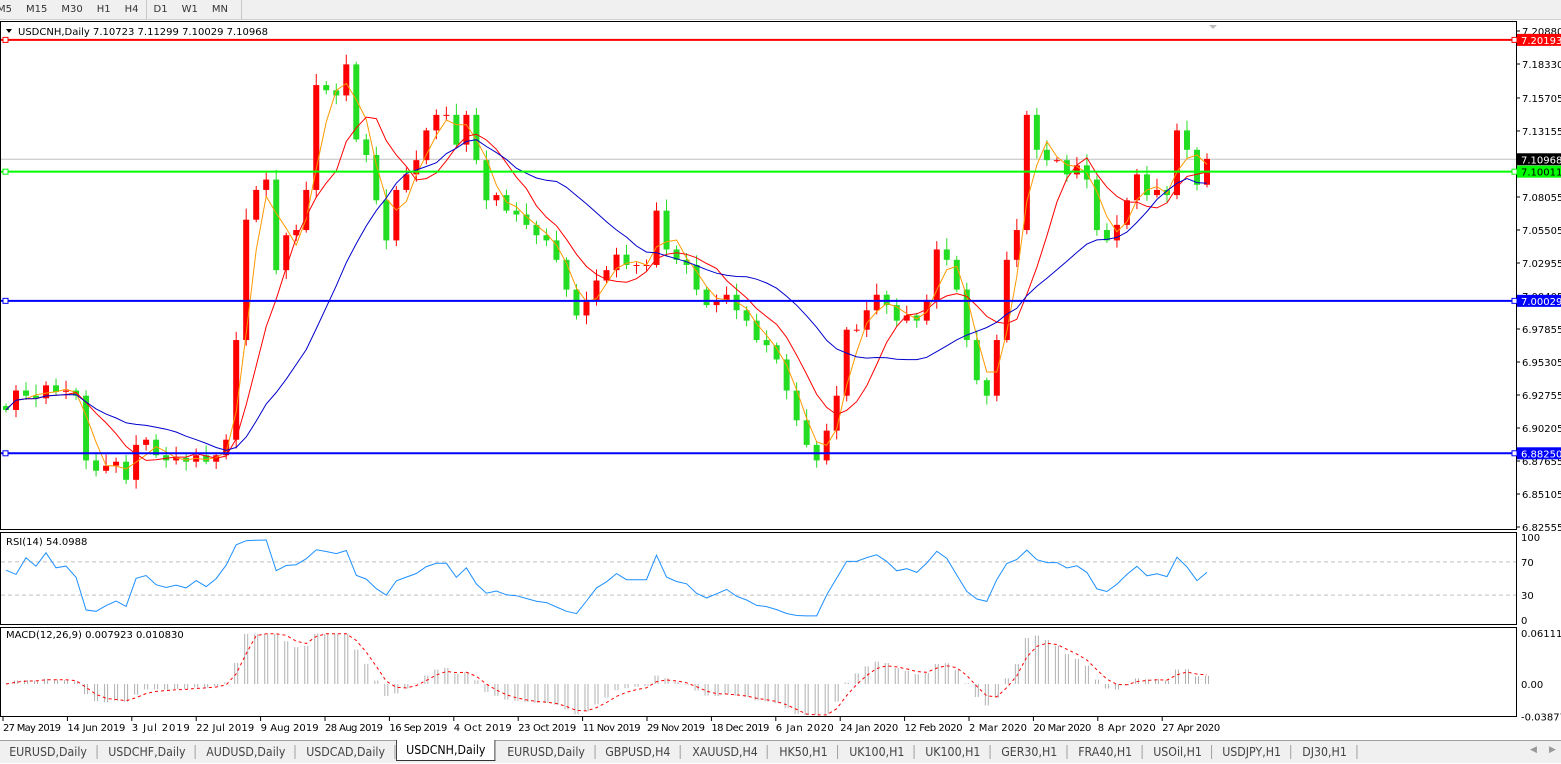  Describe the element at coordinates (189, 9) in the screenshot. I see `timeframe-w1: W1` at that location.